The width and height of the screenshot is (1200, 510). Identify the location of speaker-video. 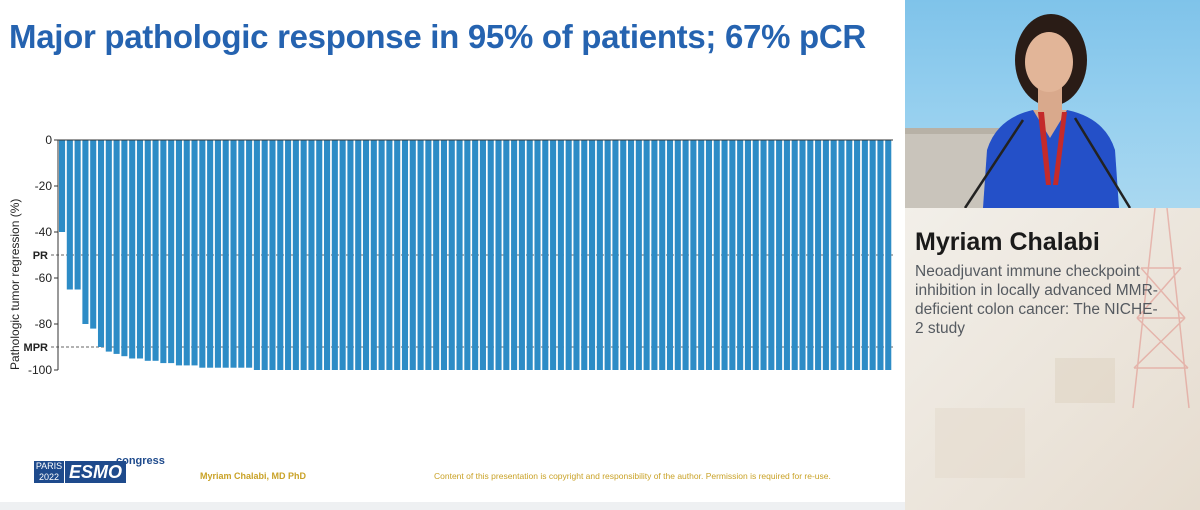
(1052, 104).